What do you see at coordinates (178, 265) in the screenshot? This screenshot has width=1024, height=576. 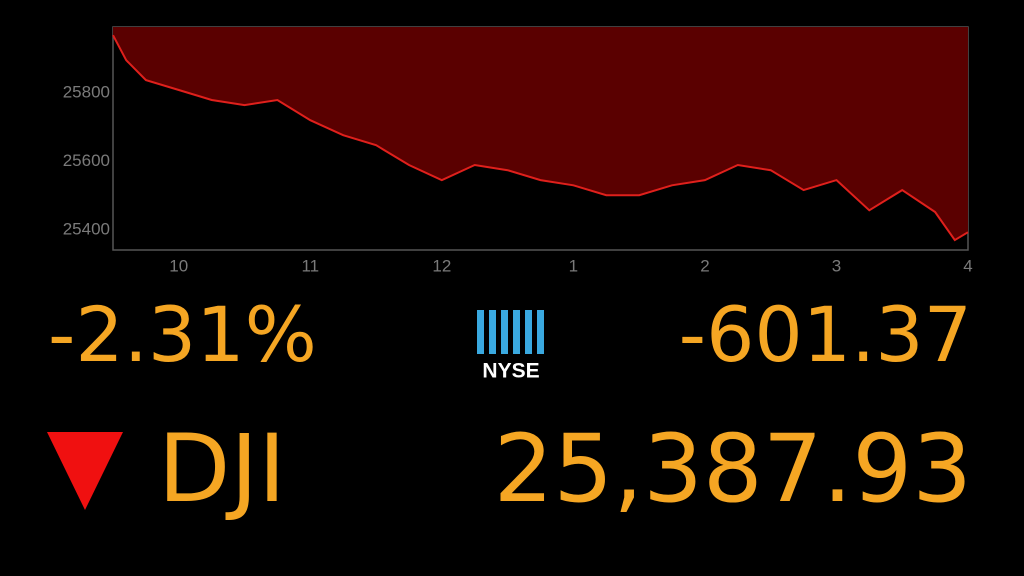 I see `x-tick-label: 10` at bounding box center [178, 265].